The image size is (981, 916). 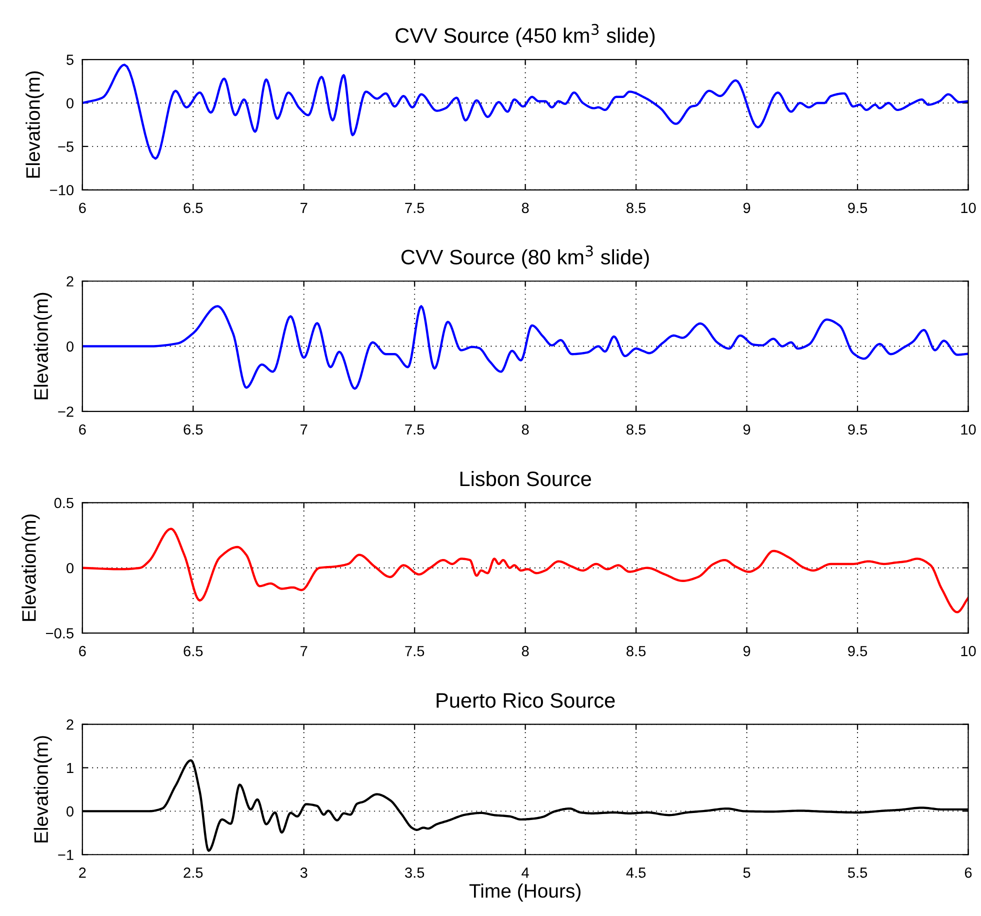 What do you see at coordinates (525, 257) in the screenshot?
I see `chart-title: CVV Source (80 km$^{3}$ slide)` at bounding box center [525, 257].